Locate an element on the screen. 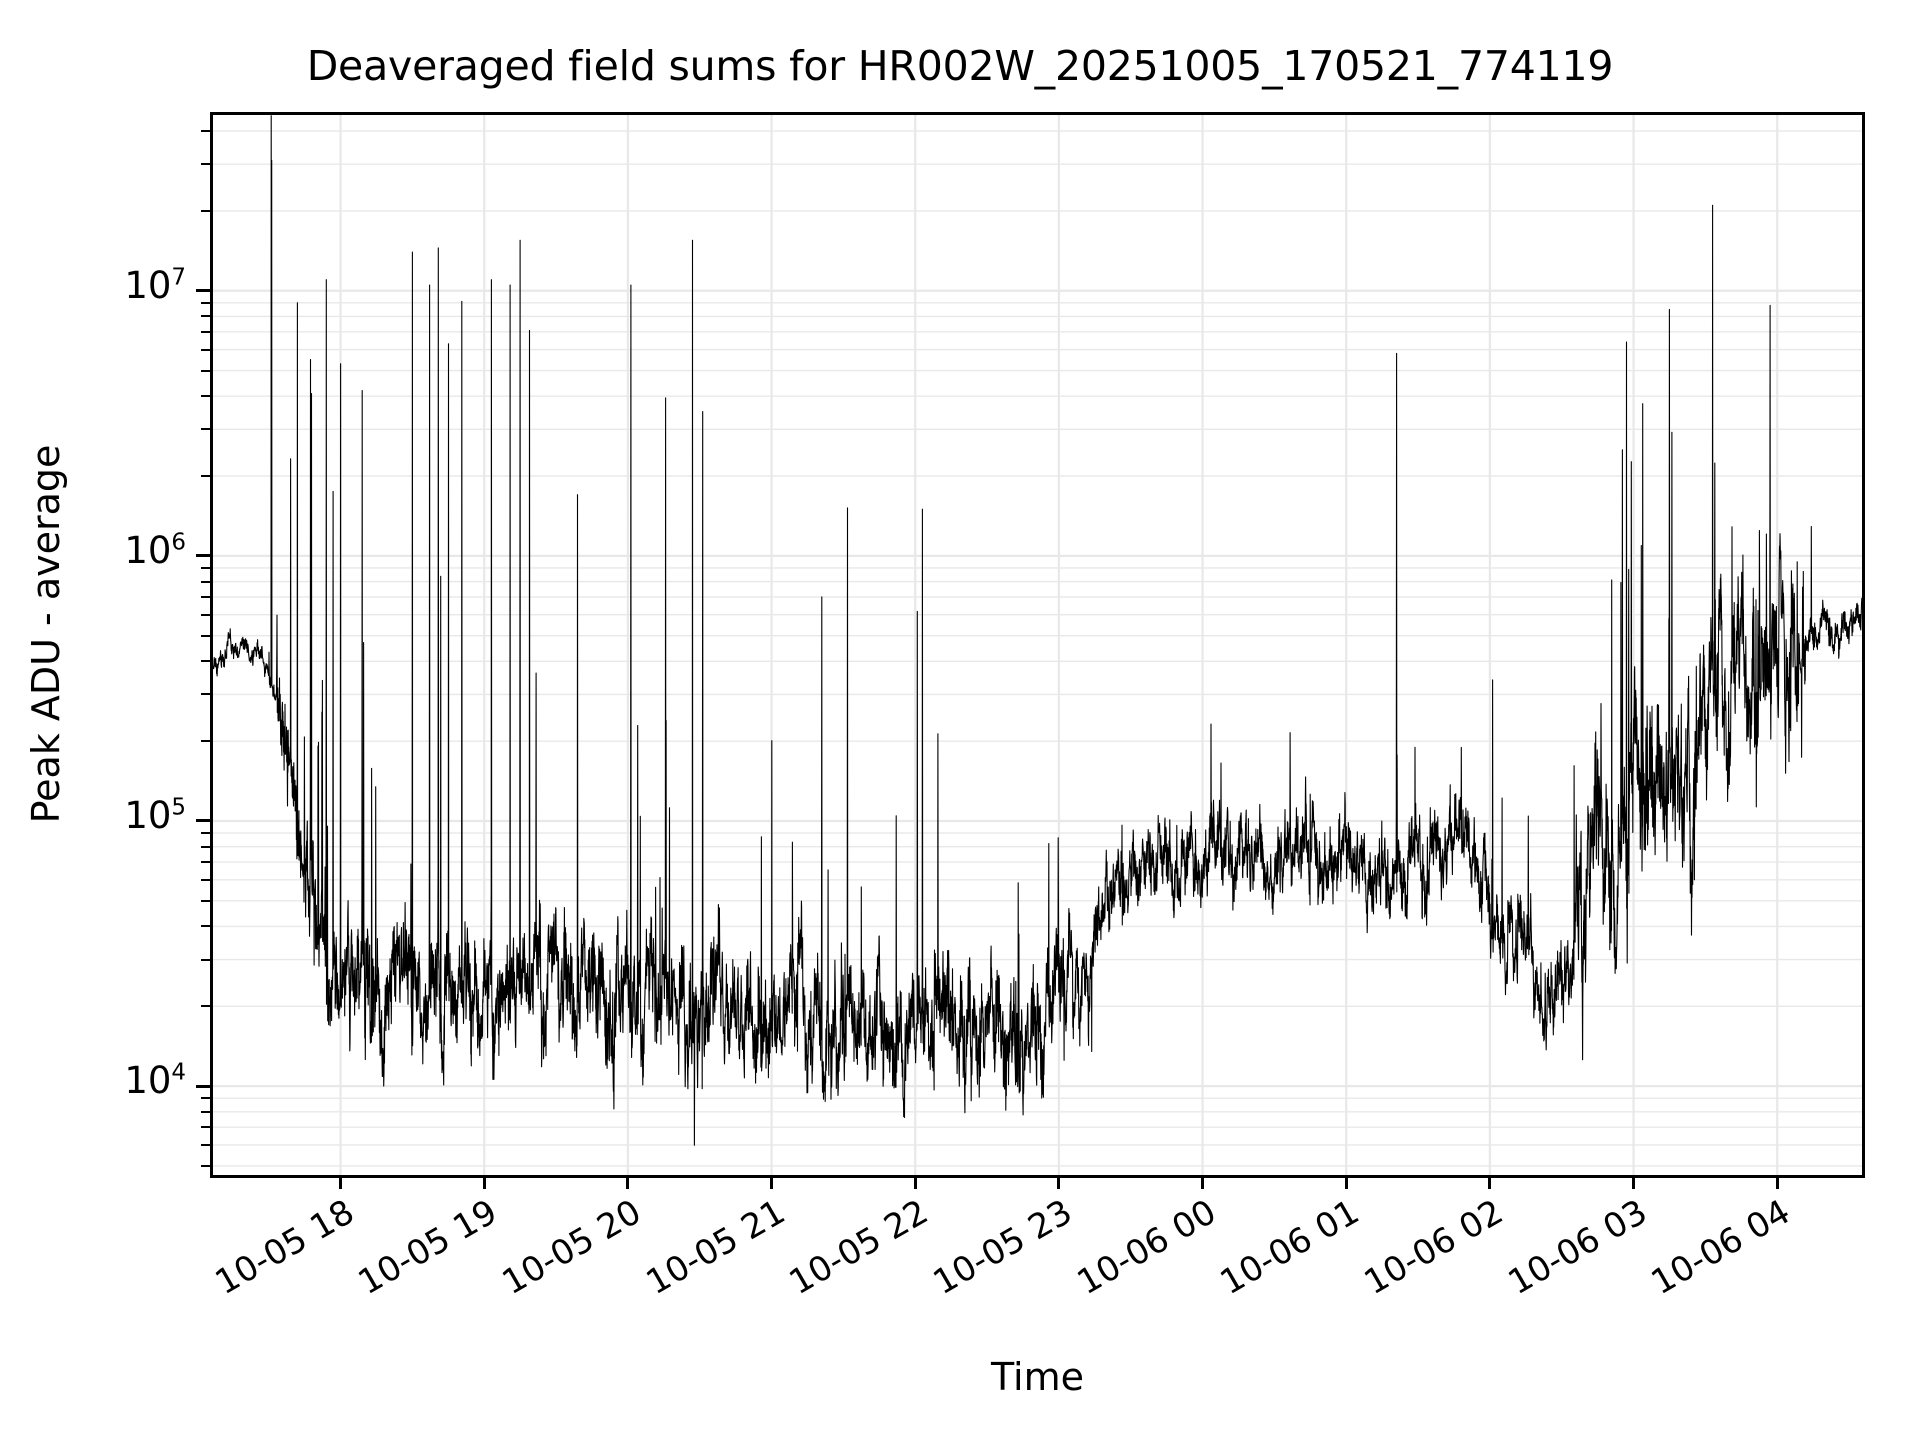  y-axis-title: Peak ADU - average is located at coordinates (46, 634).